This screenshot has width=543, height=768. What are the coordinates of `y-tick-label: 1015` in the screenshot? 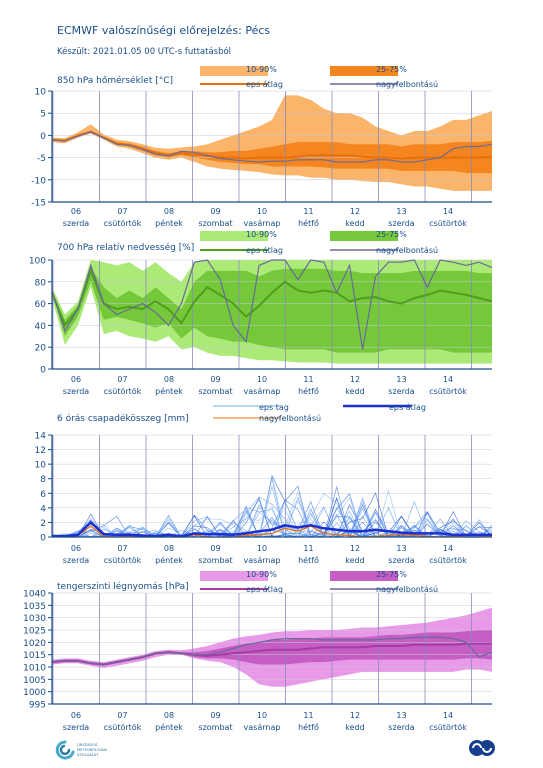 It's located at (34, 656).